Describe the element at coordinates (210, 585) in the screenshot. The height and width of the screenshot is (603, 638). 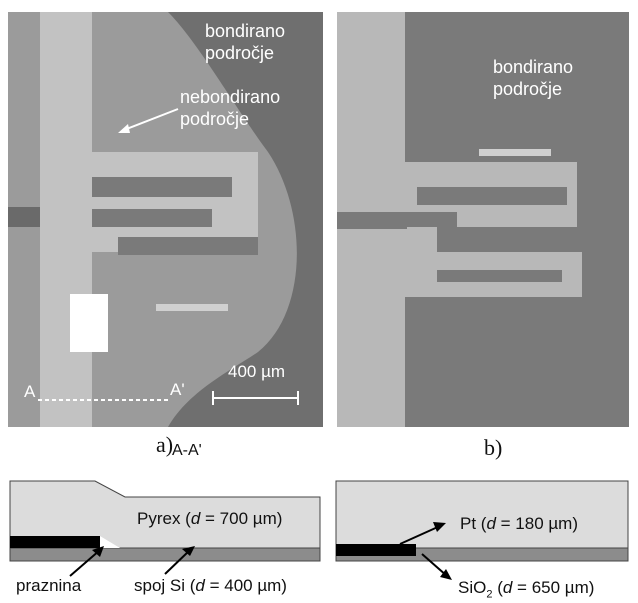
I see `joint-label: spoj Si (d = 400 µm)` at that location.